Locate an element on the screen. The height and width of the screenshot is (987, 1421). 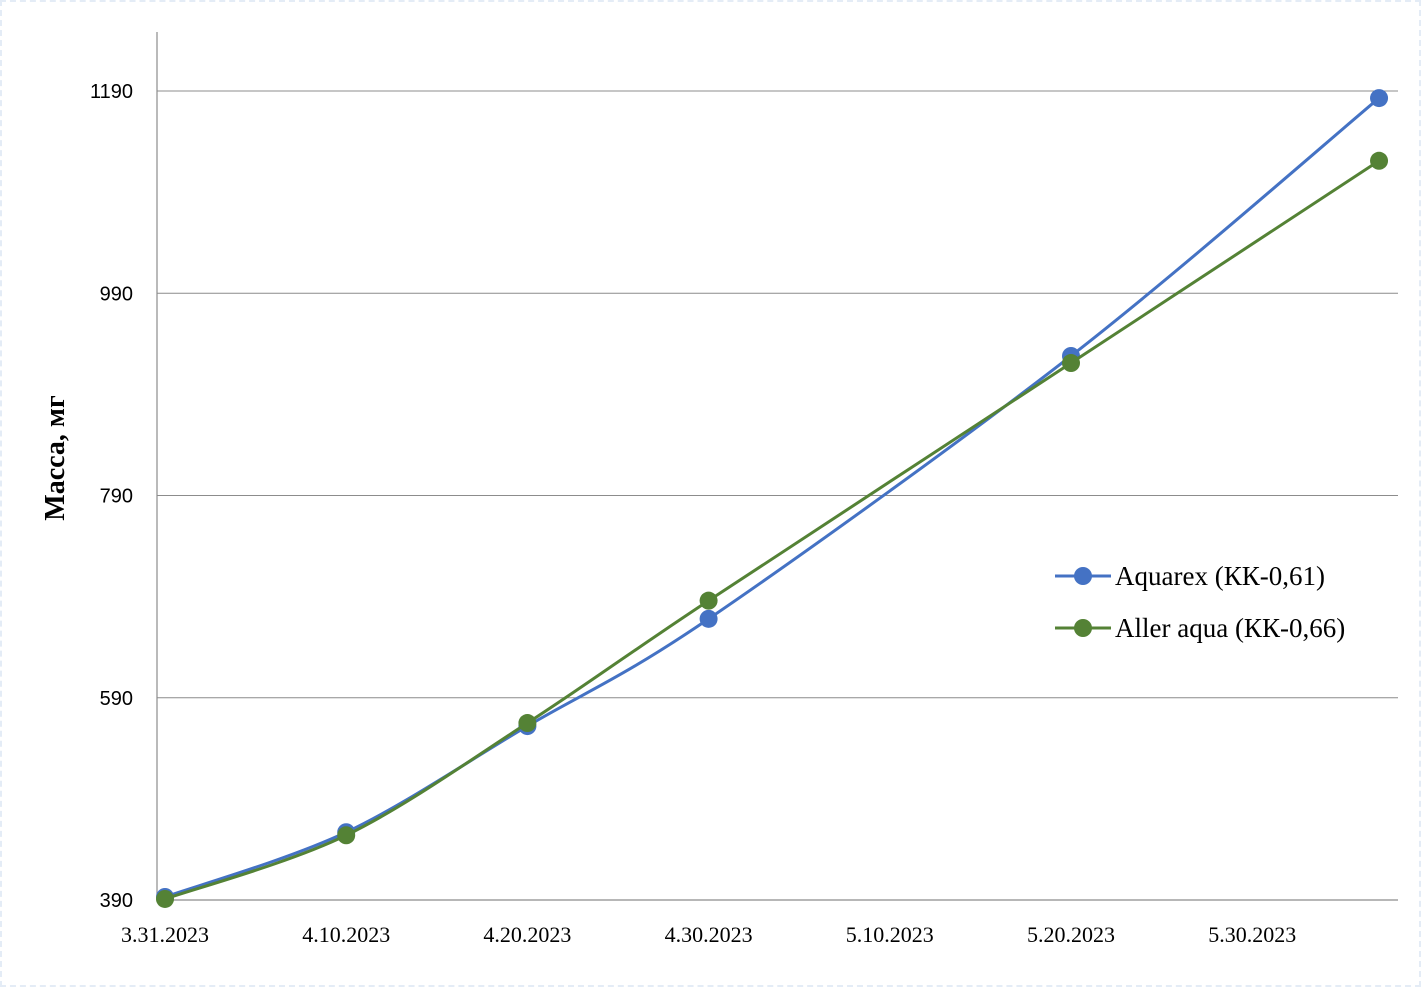
y-tick-label: 590 is located at coordinates (116, 699).